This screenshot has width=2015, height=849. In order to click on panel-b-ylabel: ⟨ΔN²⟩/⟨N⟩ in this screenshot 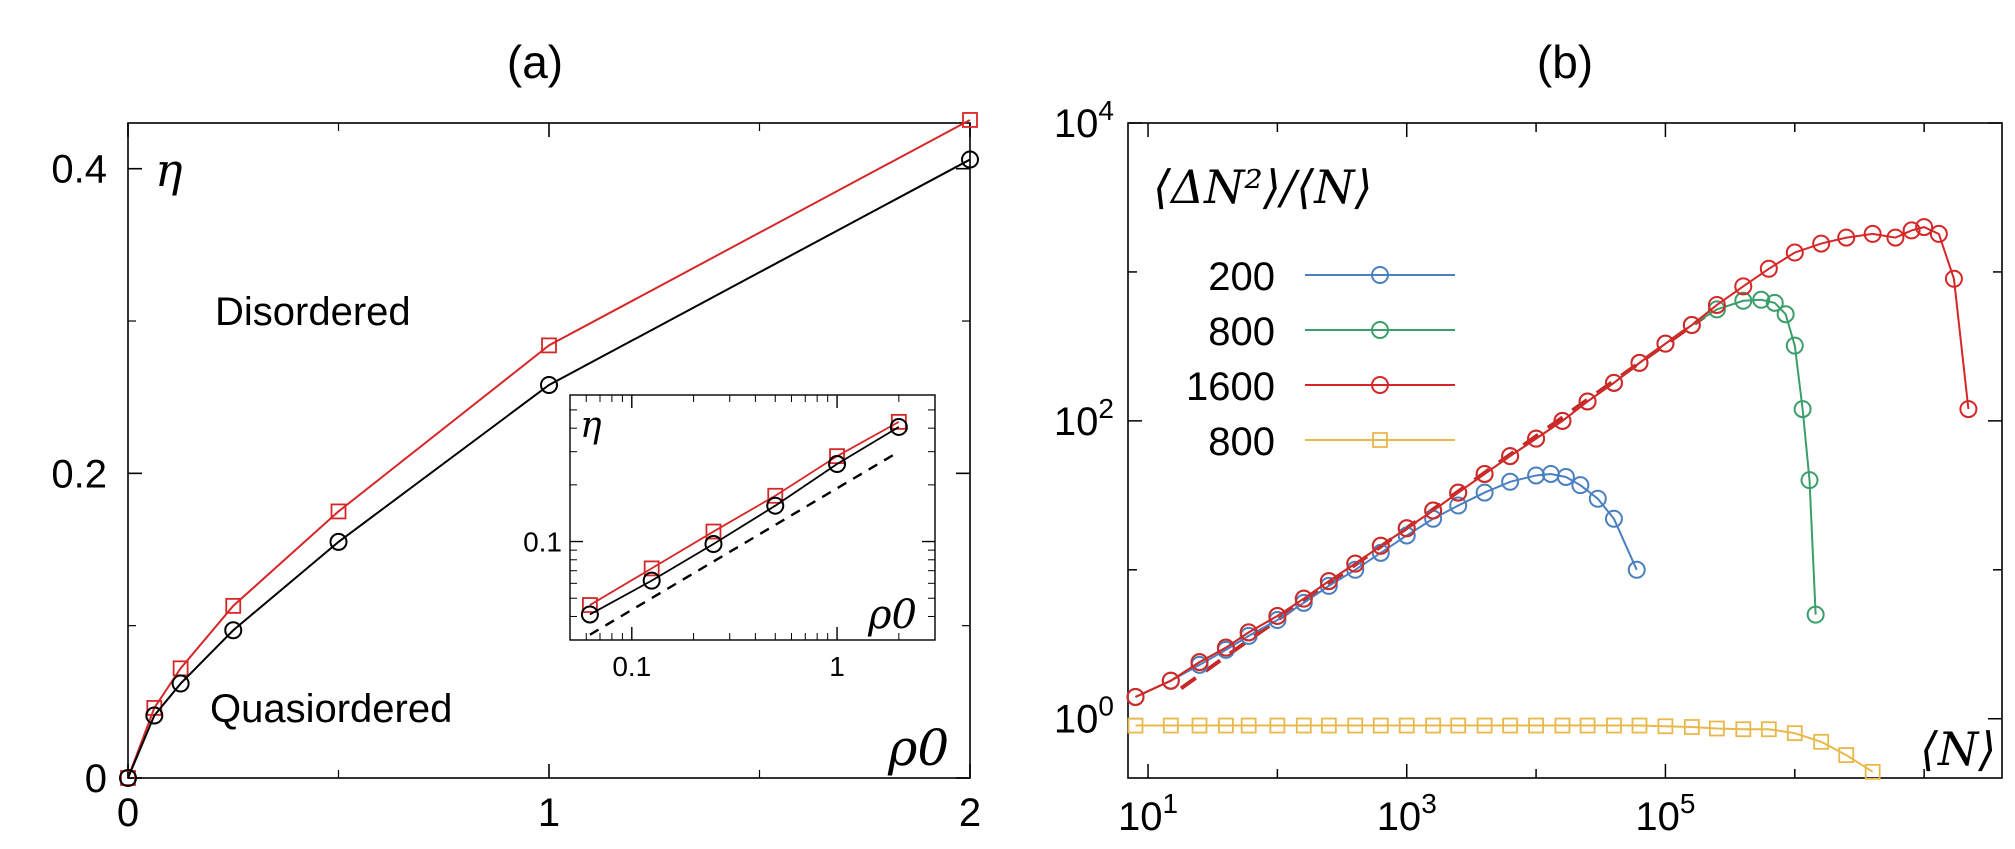, I will do `click(1262, 187)`.